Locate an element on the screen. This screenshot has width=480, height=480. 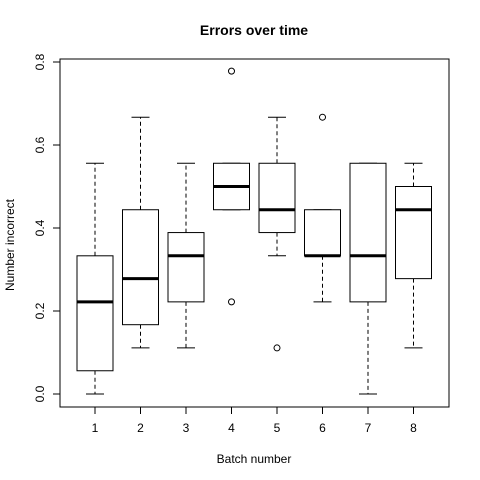
y-tick-label: 0.8 is located at coordinates (40, 61).